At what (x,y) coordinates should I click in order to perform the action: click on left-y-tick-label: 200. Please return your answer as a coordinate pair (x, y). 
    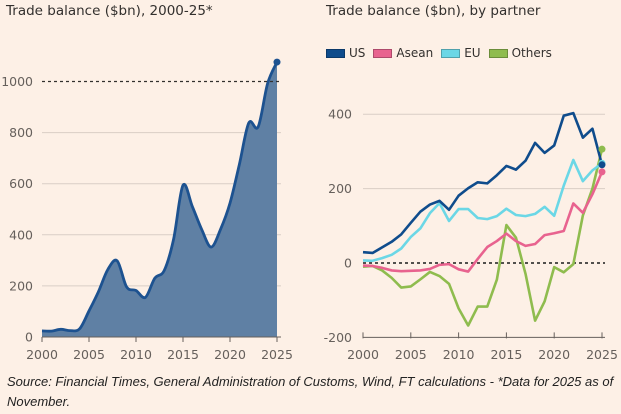
    Looking at the image, I should click on (21, 285).